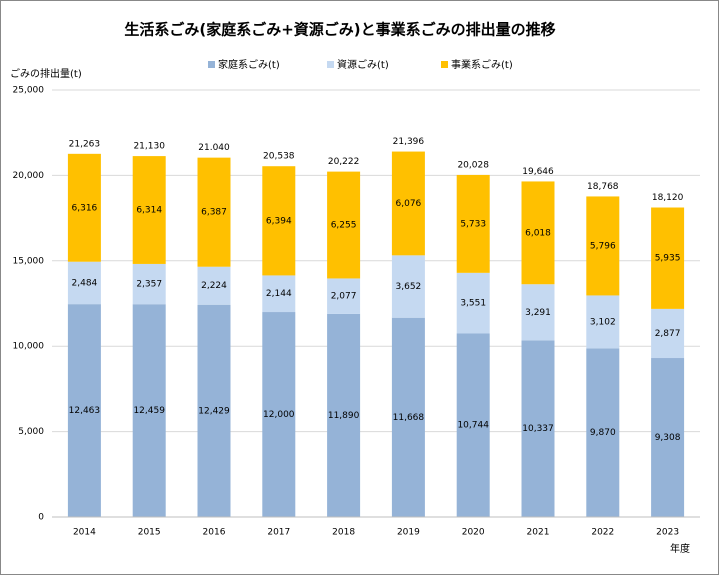 The image size is (719, 575). I want to click on total-label: 21,130, so click(149, 147).